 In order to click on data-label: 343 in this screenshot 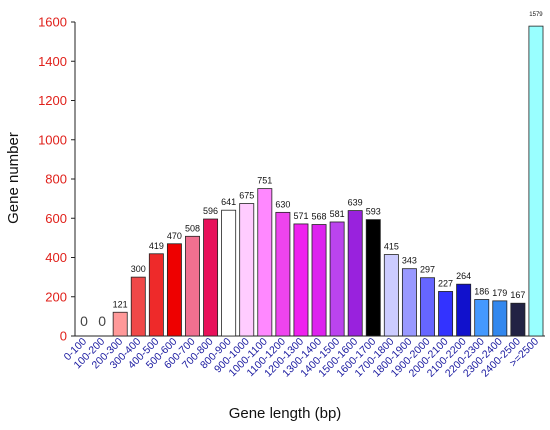, I will do `click(409, 261)`.